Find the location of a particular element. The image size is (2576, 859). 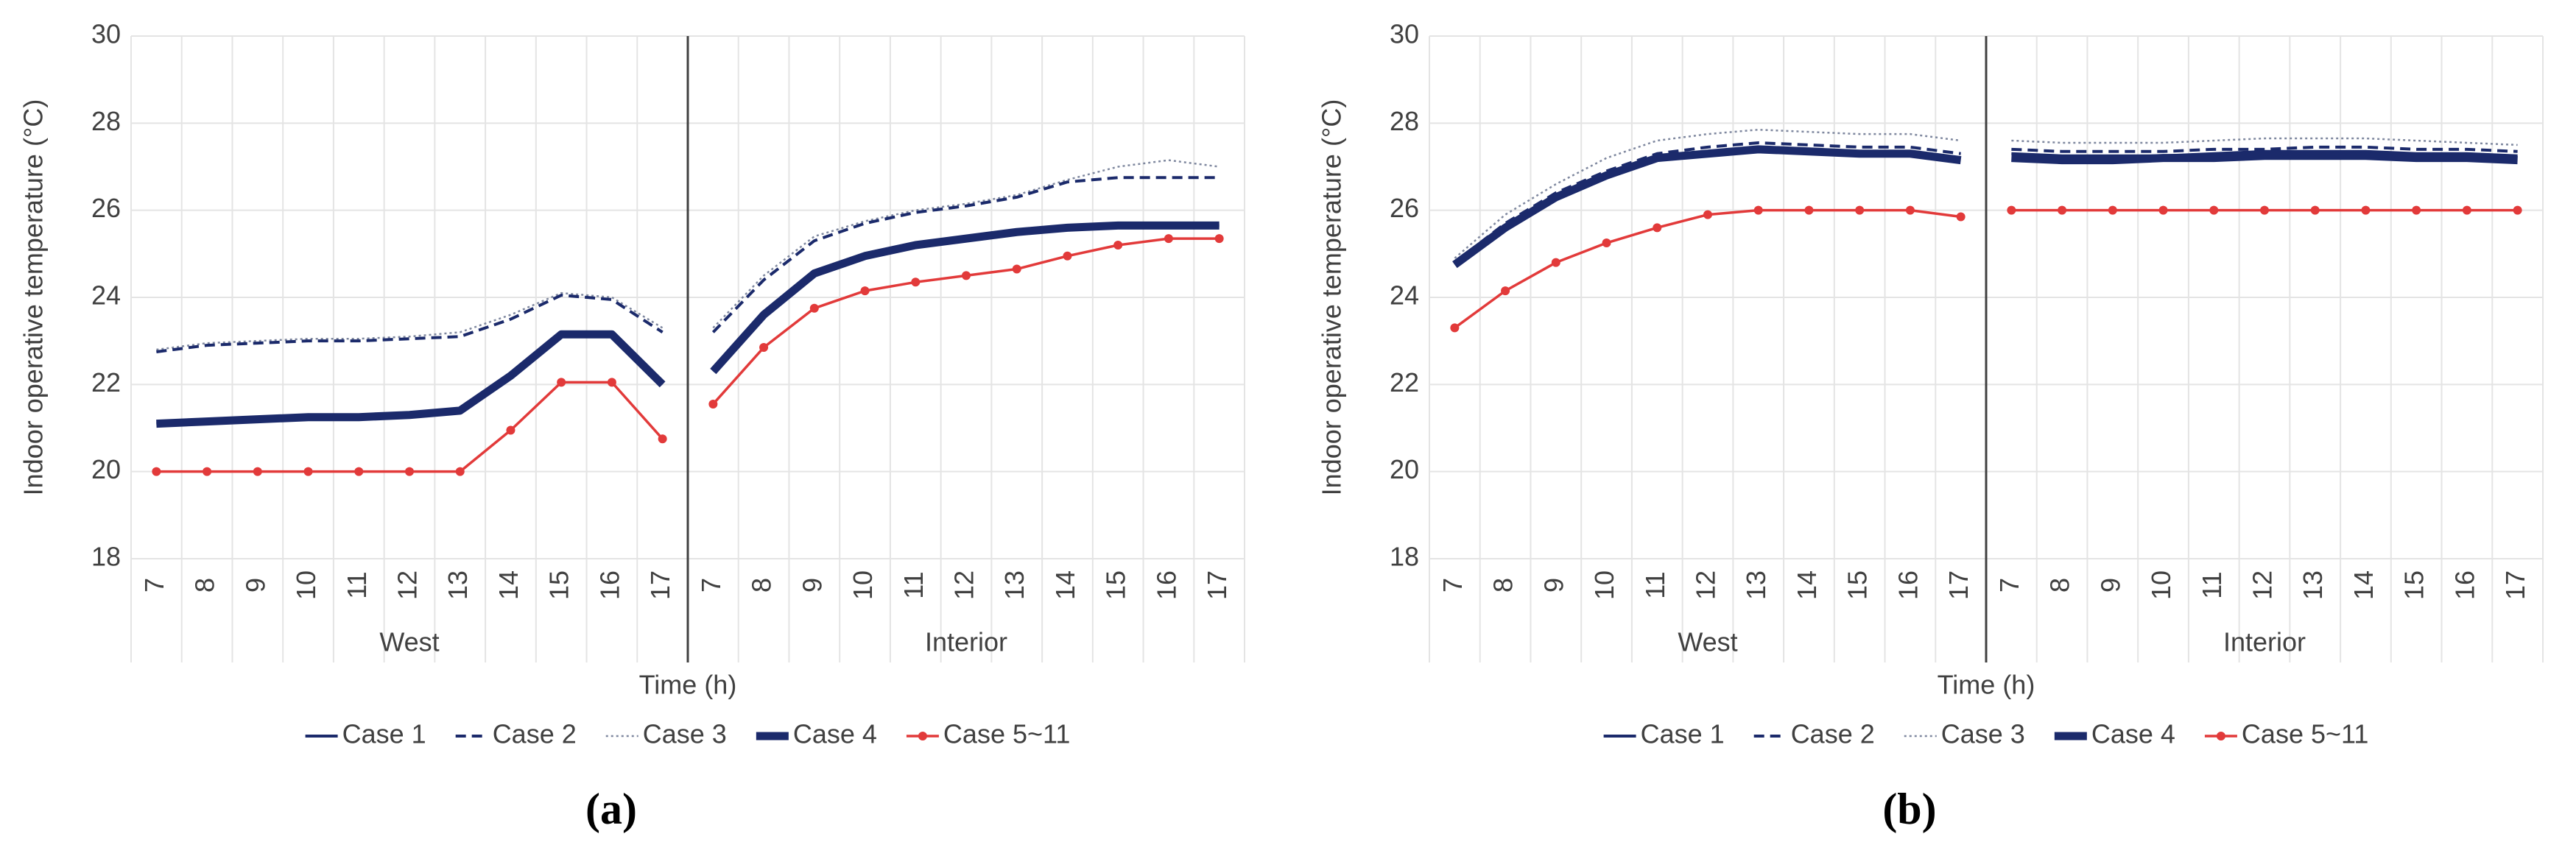

legend: Case 1 Case 2 Case 3 Case 4 Case 5~11 is located at coordinates (687, 734).